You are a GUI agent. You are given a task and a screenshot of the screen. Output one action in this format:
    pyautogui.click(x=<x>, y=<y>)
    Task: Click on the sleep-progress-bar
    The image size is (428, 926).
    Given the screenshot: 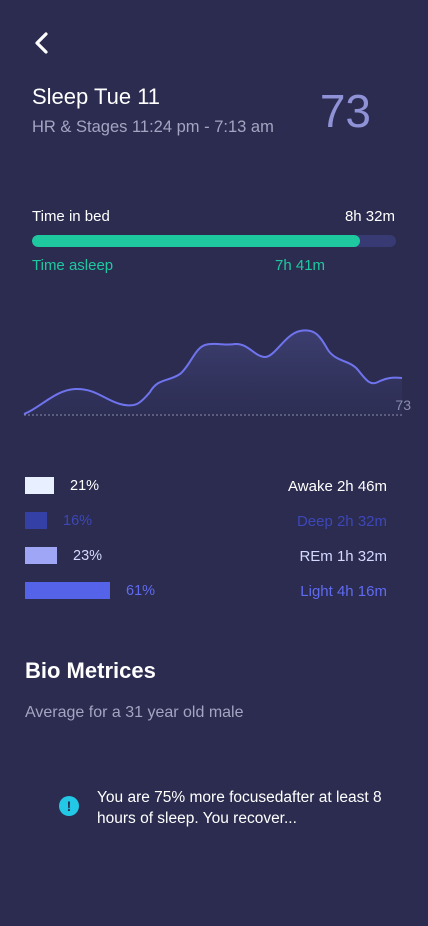 What is the action you would take?
    pyautogui.click(x=214, y=241)
    